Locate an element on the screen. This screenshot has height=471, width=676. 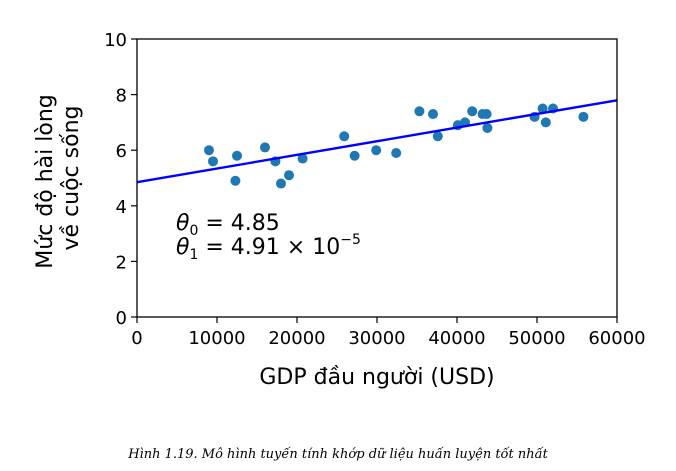
theta0-symbol: θ is located at coordinates (183, 223).